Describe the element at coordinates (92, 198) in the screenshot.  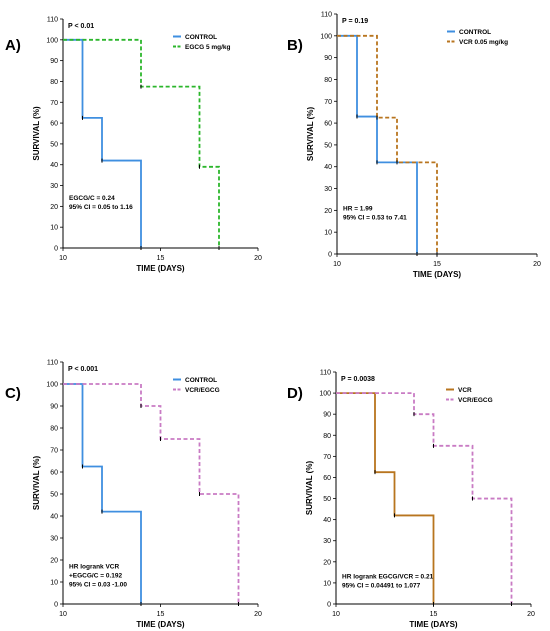
I see `annotation-text: EGCG/C = 0.24` at that location.